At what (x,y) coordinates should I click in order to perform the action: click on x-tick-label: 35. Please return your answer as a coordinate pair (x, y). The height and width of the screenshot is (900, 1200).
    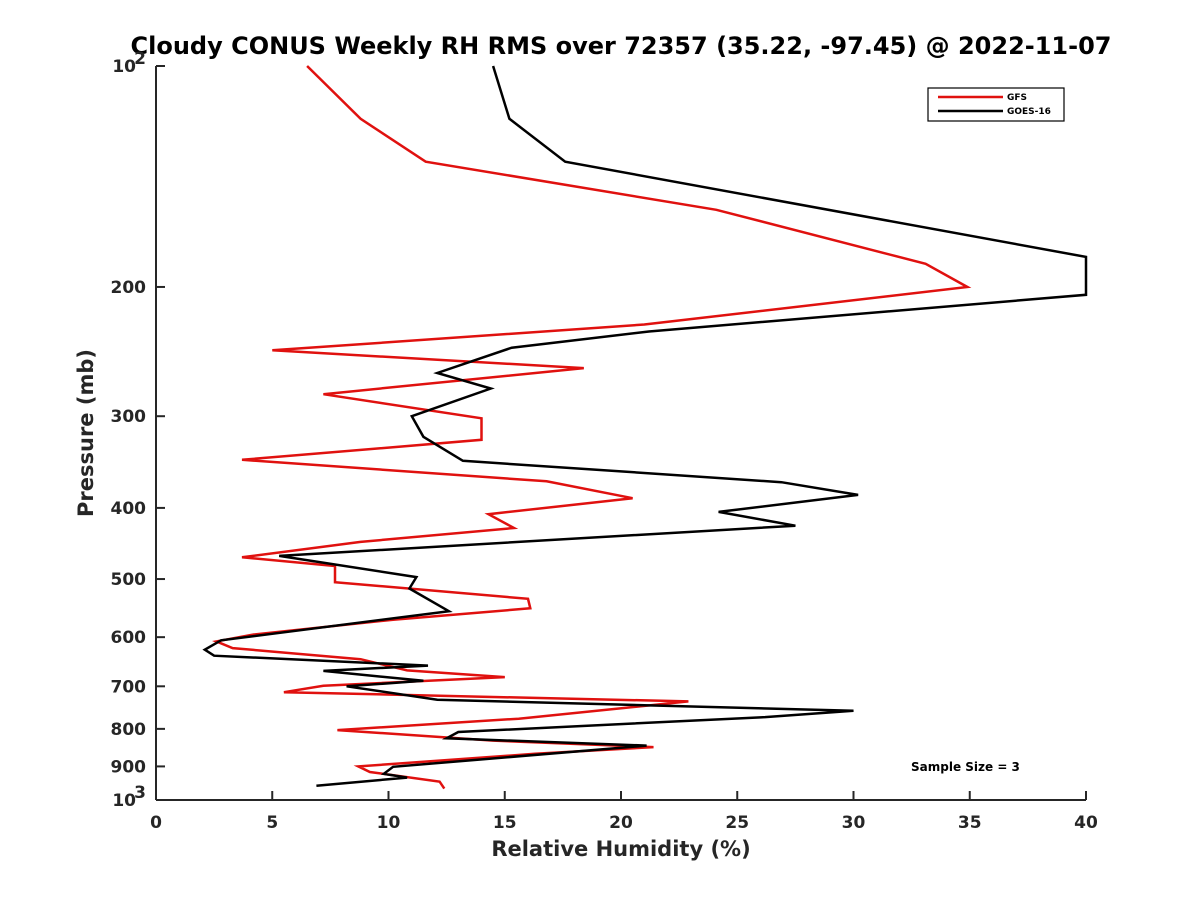
    Looking at the image, I should click on (970, 823).